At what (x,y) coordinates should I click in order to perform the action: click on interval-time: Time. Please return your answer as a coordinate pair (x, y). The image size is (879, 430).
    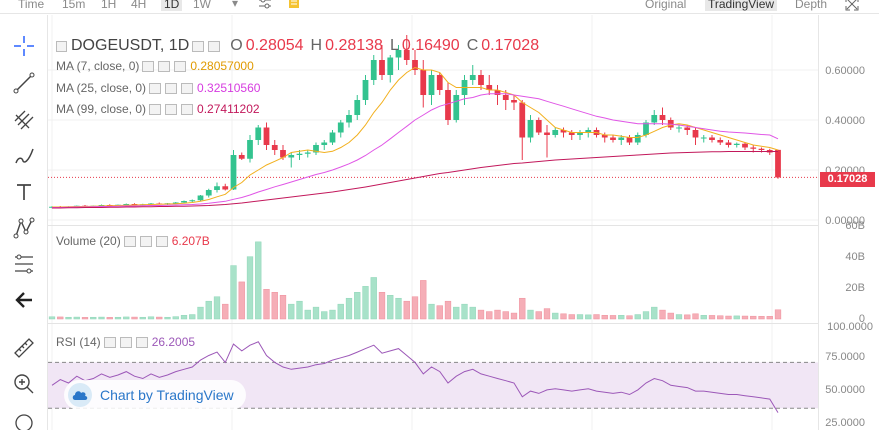
    Looking at the image, I should click on (31, 5).